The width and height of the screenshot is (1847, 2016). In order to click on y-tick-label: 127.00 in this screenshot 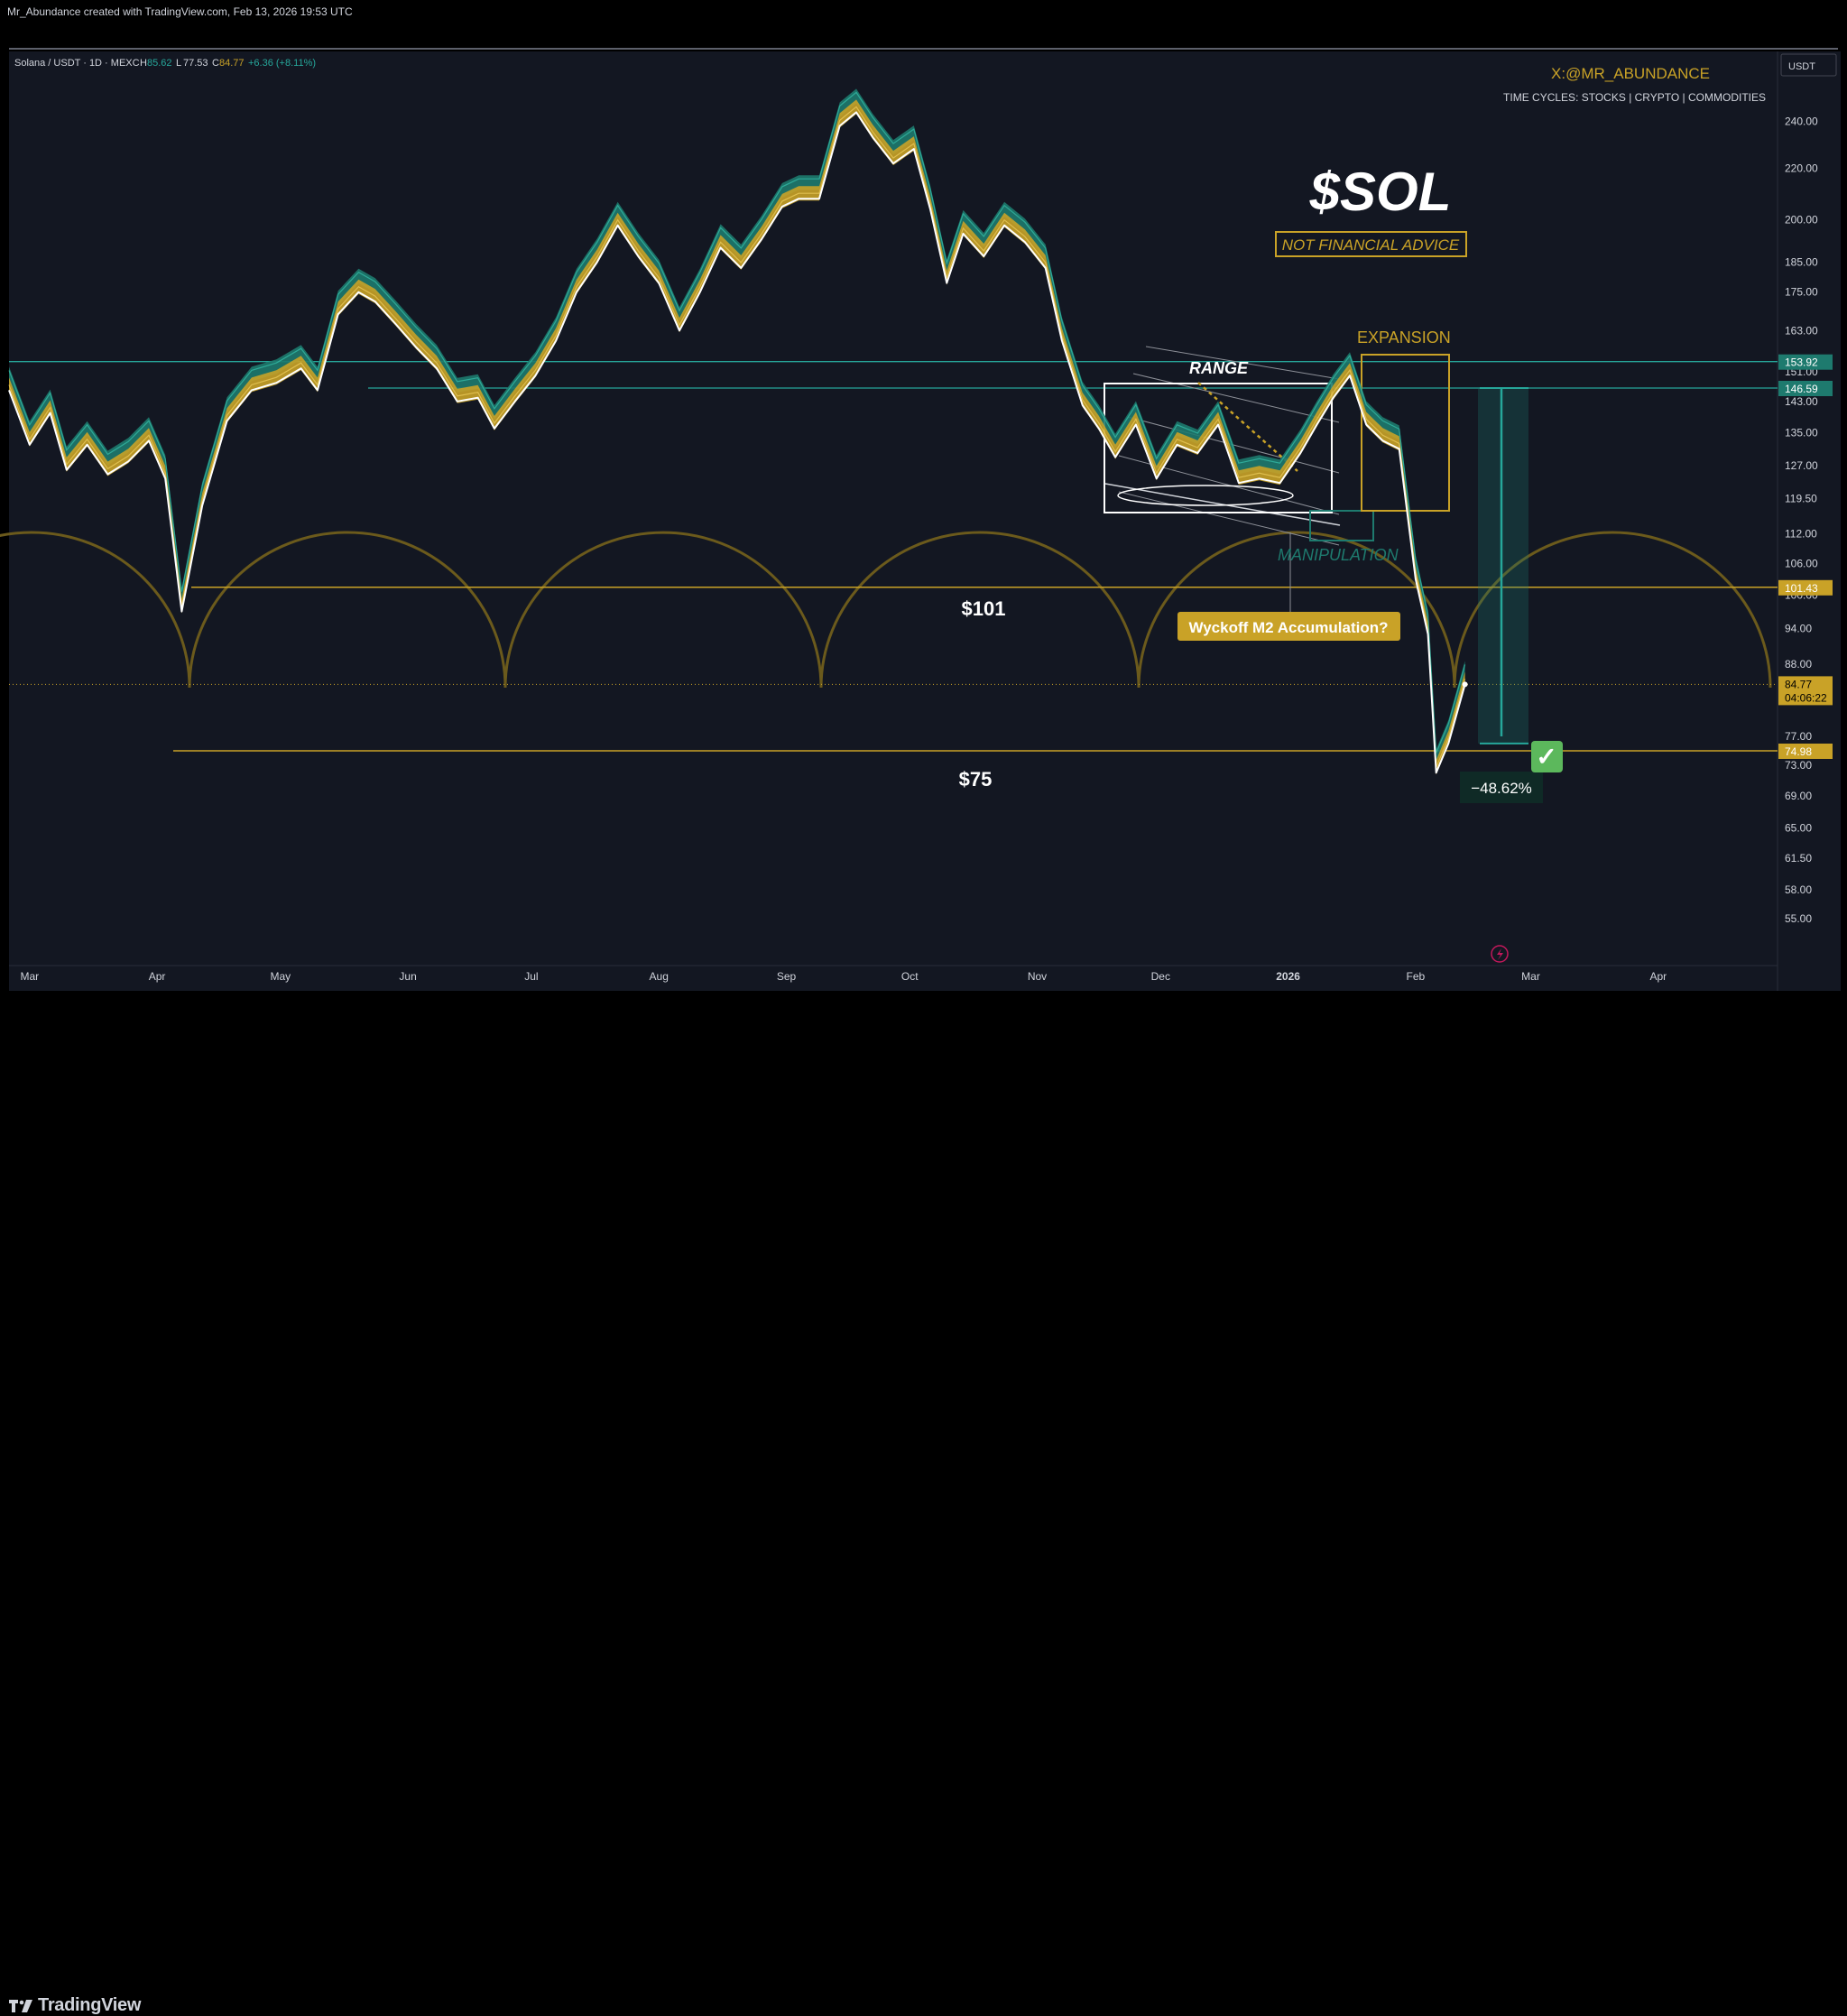, I will do `click(1801, 465)`.